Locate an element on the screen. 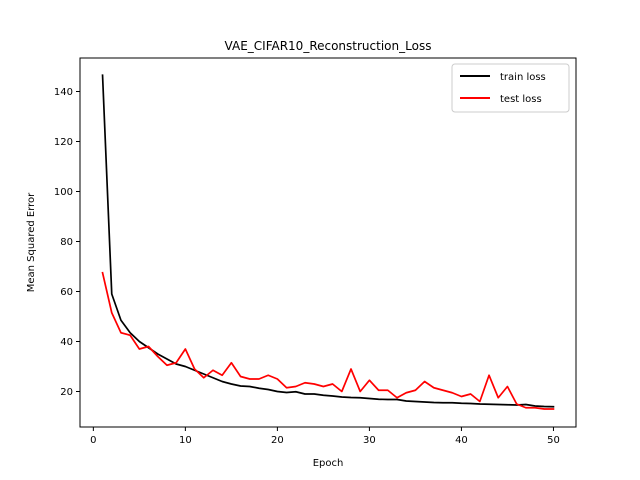 This screenshot has width=640, height=480. y-tick-label: 80 is located at coordinates (66, 242).